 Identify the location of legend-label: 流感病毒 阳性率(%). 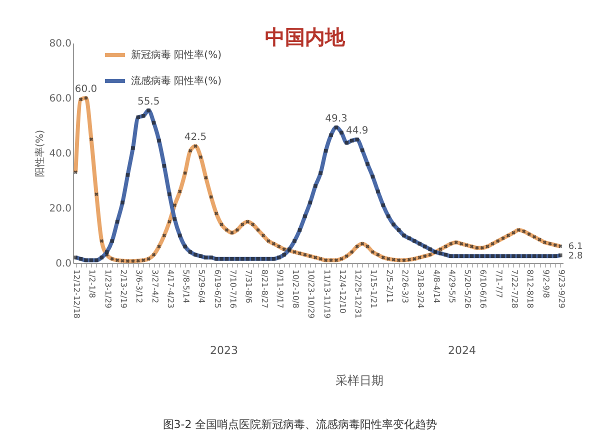
(176, 81).